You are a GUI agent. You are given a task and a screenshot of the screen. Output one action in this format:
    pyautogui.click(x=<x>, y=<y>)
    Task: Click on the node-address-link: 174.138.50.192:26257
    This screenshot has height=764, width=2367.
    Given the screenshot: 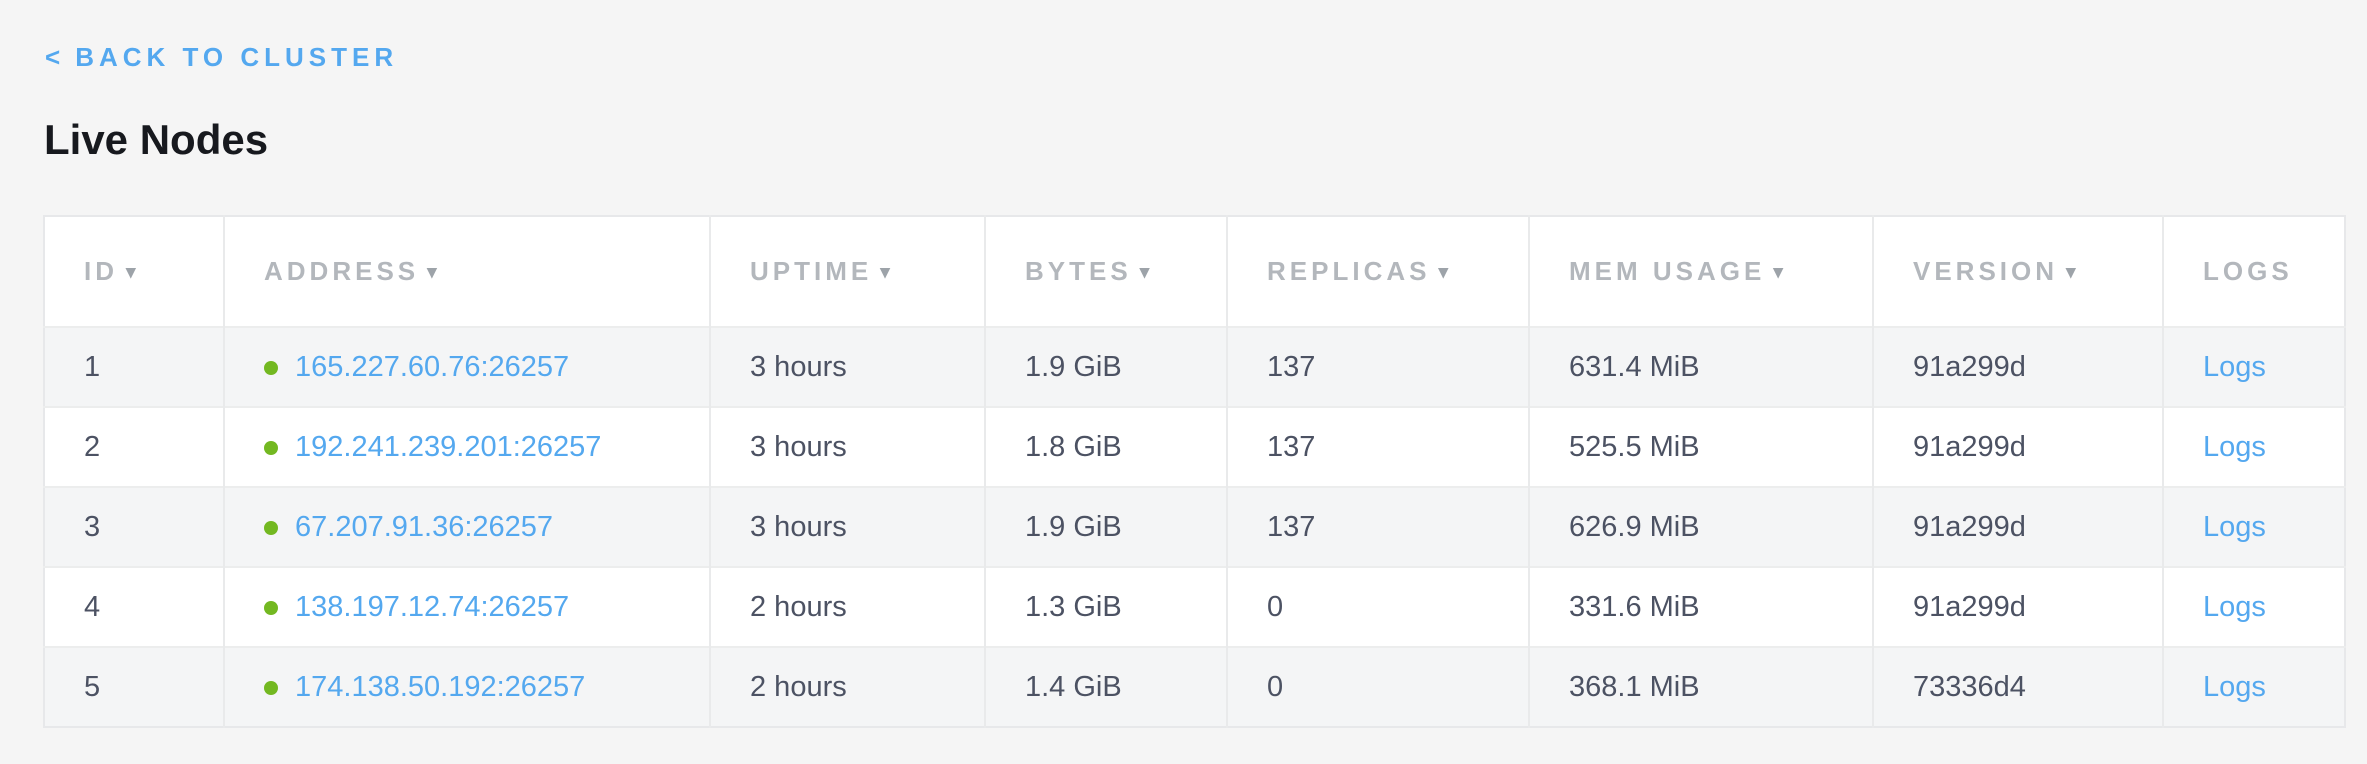 What is the action you would take?
    pyautogui.click(x=440, y=686)
    